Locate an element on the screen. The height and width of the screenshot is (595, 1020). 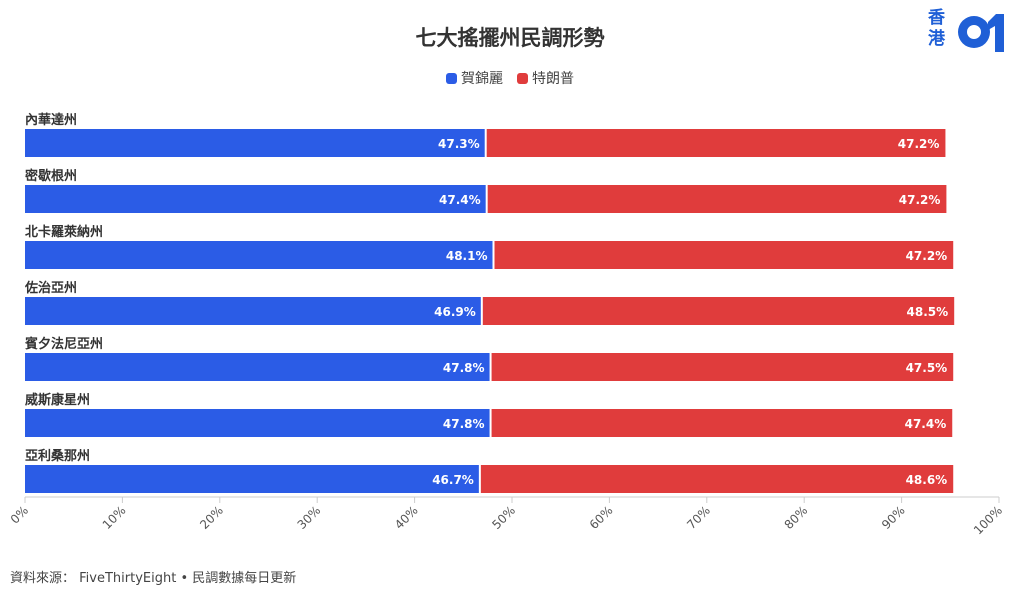
category-label: 亞利桑那州 is located at coordinates (57, 456).